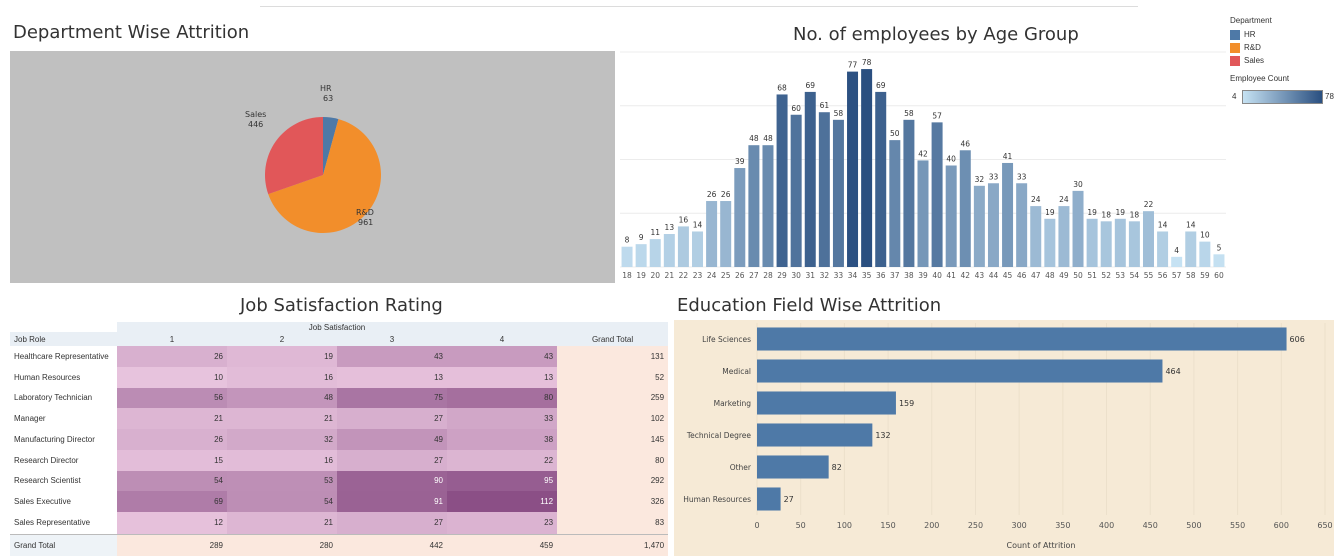  I want to click on age-tick-label: 30, so click(796, 275).